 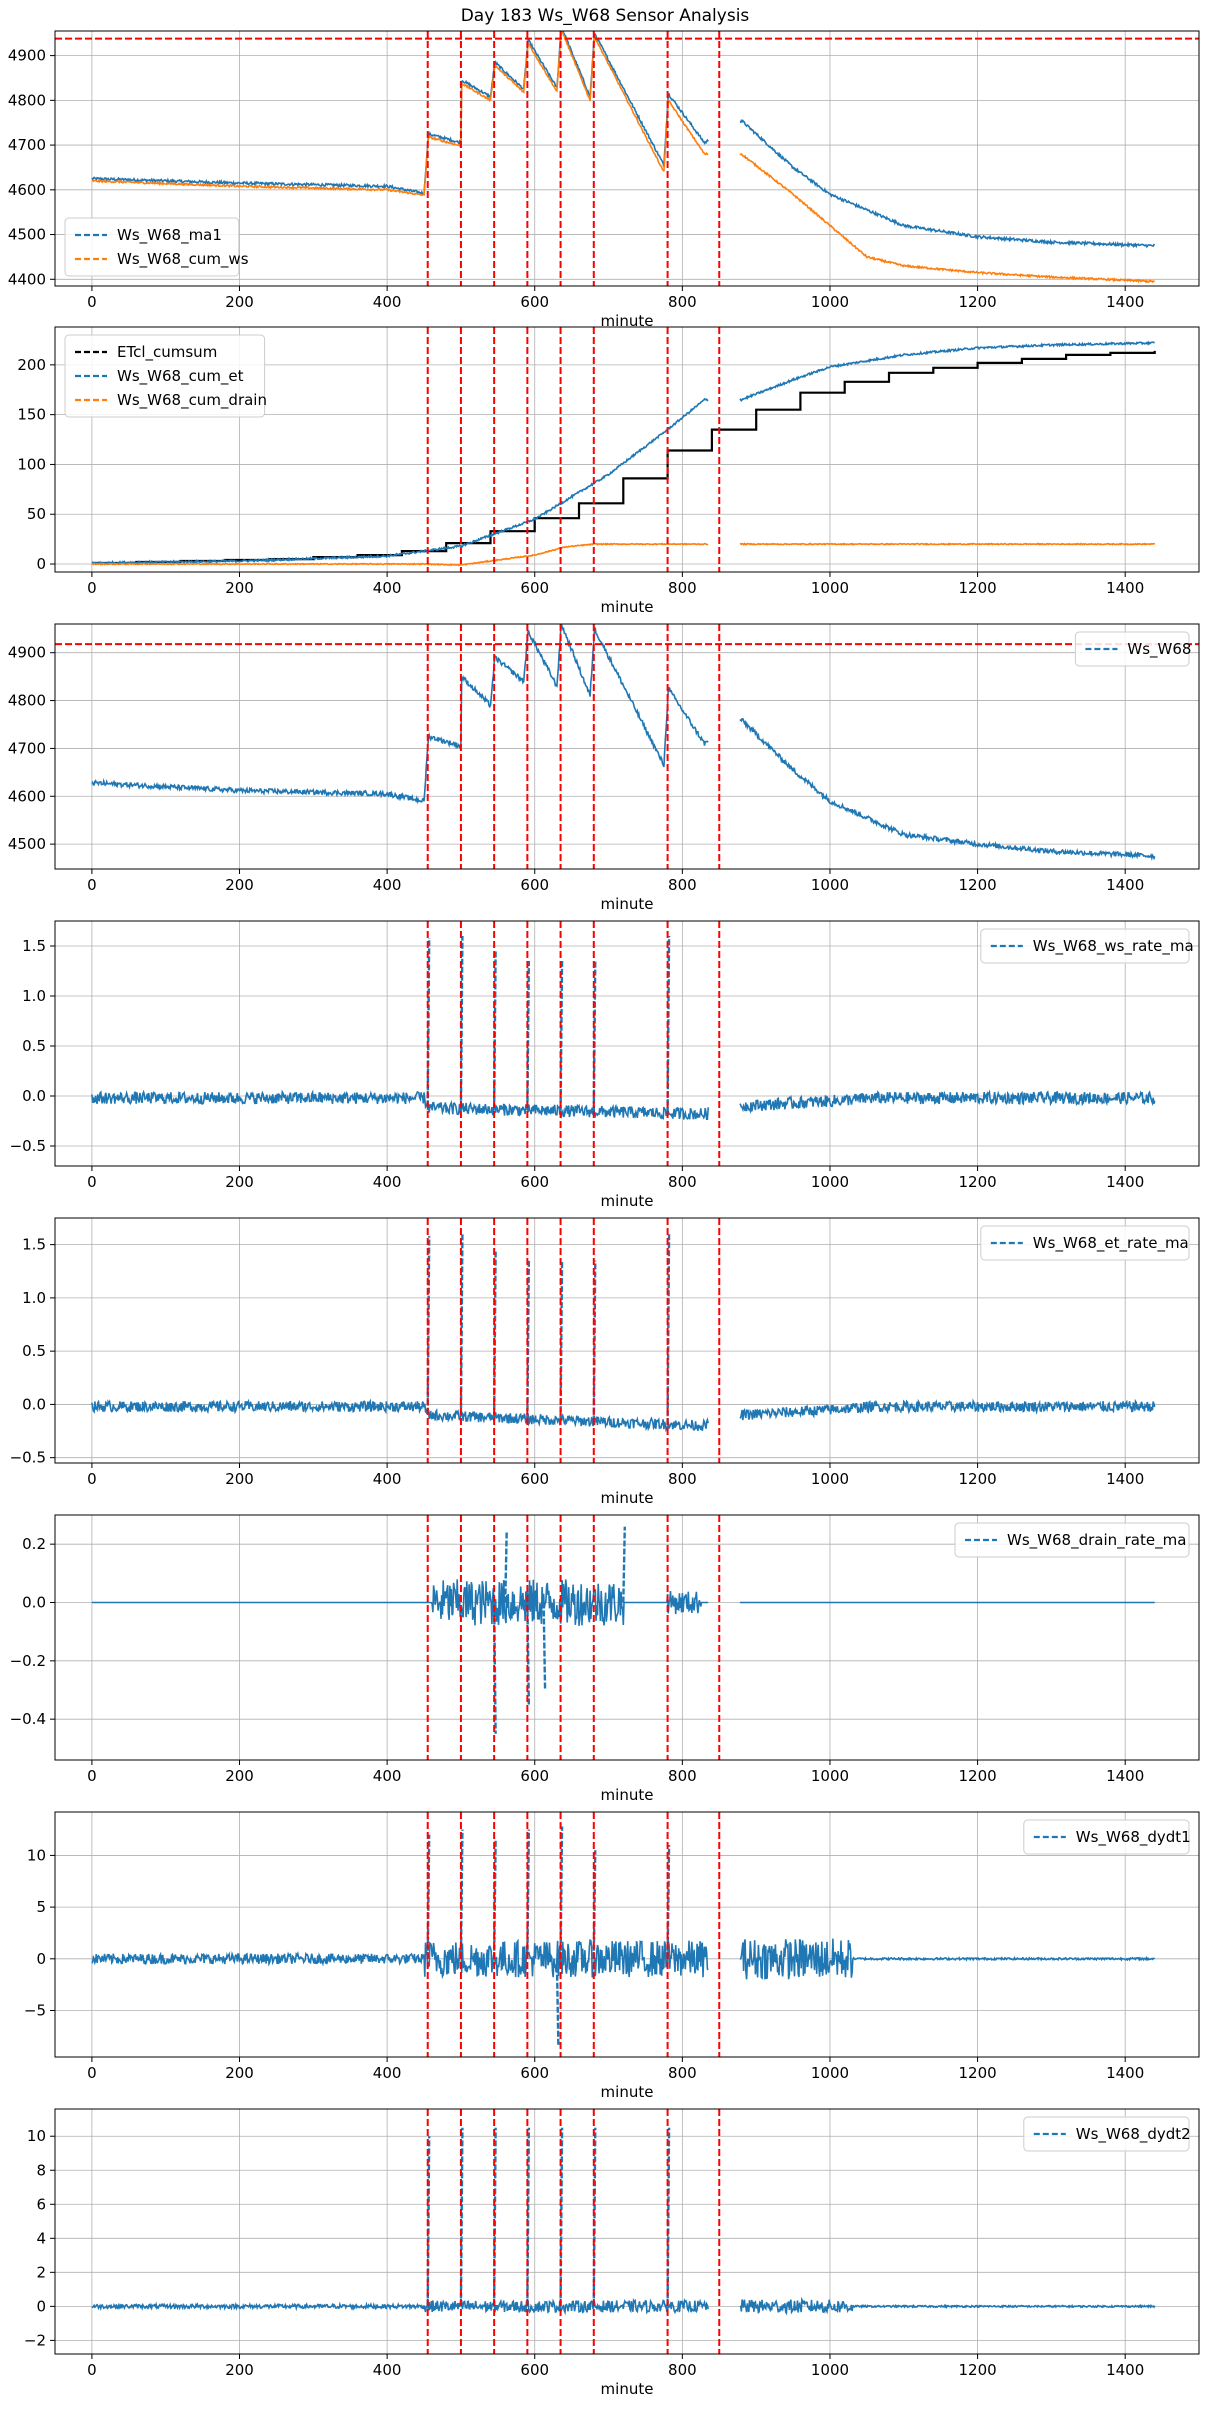 I want to click on legend: Ws_W68, so click(x=1132, y=649).